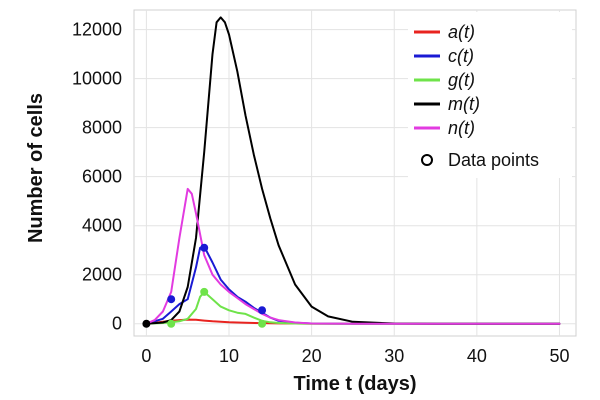 The height and width of the screenshot is (400, 600). Describe the element at coordinates (102, 275) in the screenshot. I see `y-tick-label: 2000` at that location.